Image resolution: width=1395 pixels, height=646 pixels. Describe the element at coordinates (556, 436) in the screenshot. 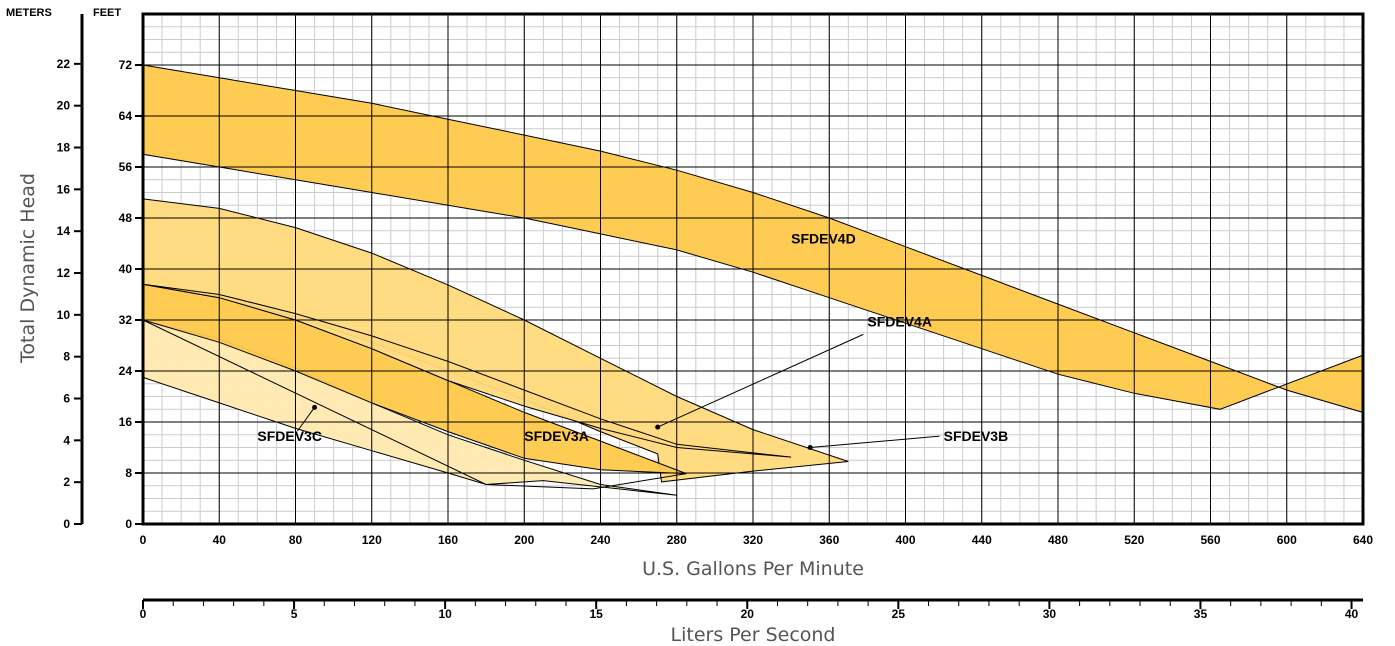

I see `region-label-sfdev3a: SFDEV3A` at that location.